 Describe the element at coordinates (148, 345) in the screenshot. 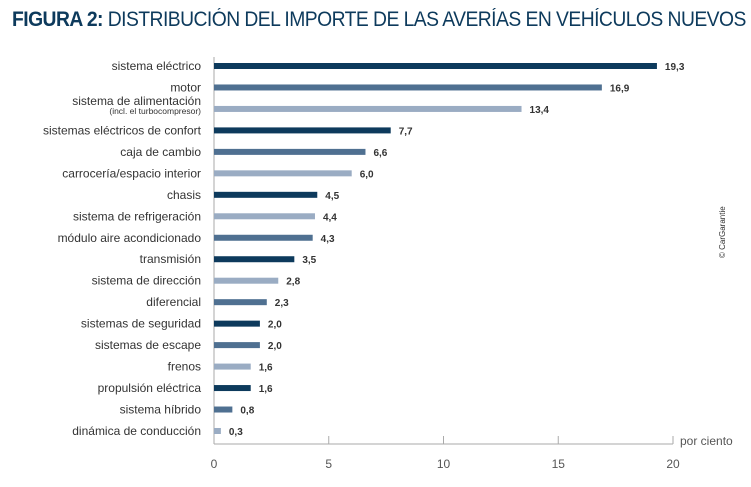

I see `category-label: sistemas de escape` at that location.